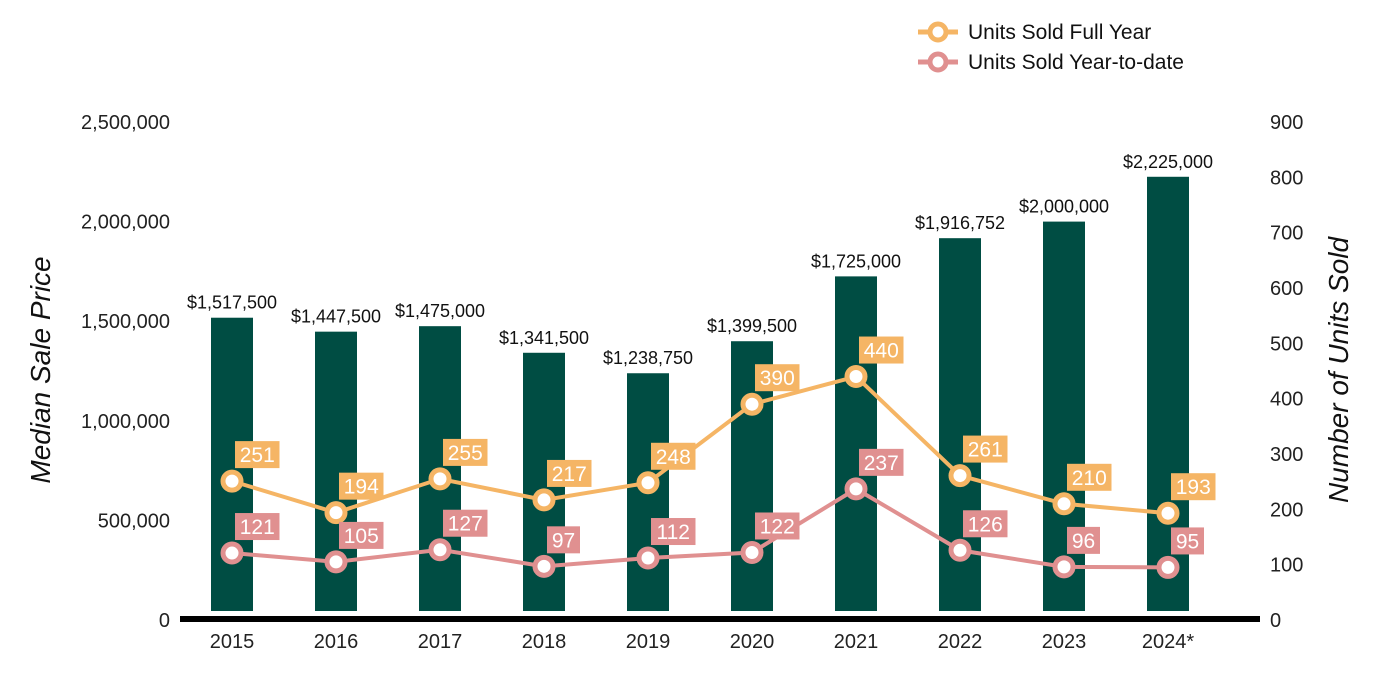 This screenshot has width=1400, height=700. I want to click on y-tick-label: 2,500,000, so click(125, 123).